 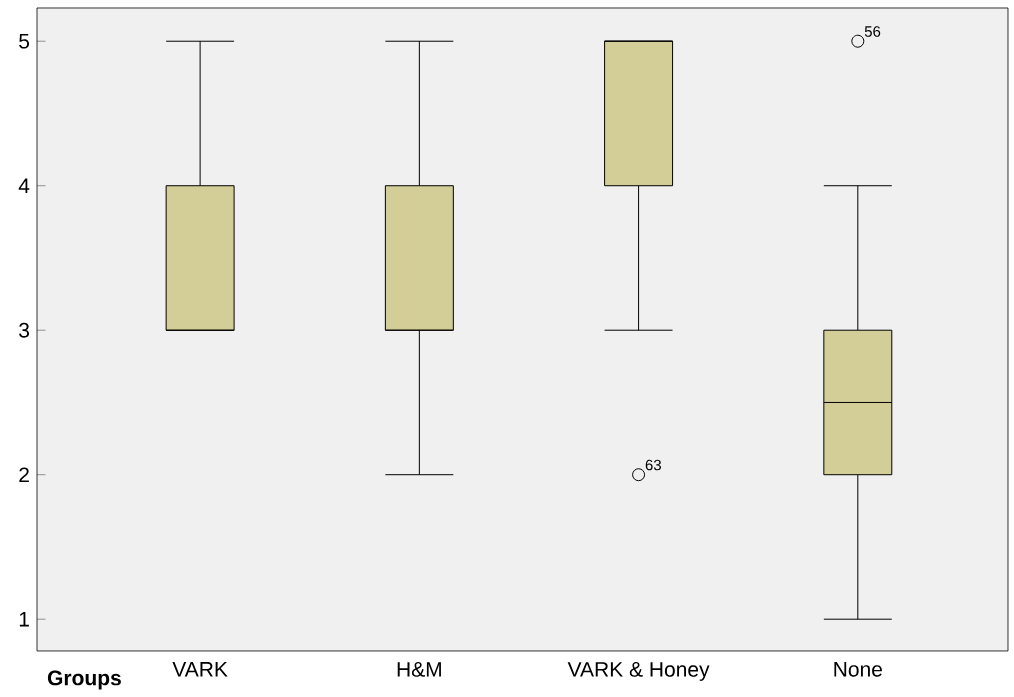 What do you see at coordinates (653, 465) in the screenshot?
I see `annotation: 63` at bounding box center [653, 465].